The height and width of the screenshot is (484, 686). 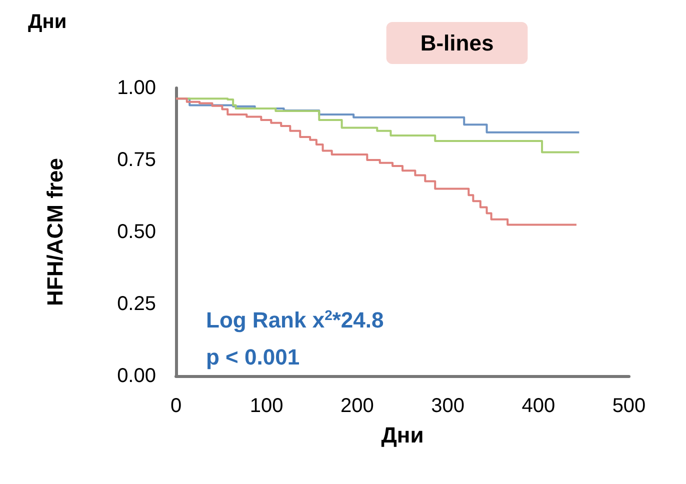 I want to click on y-tick-label: 0.50, so click(x=136, y=232).